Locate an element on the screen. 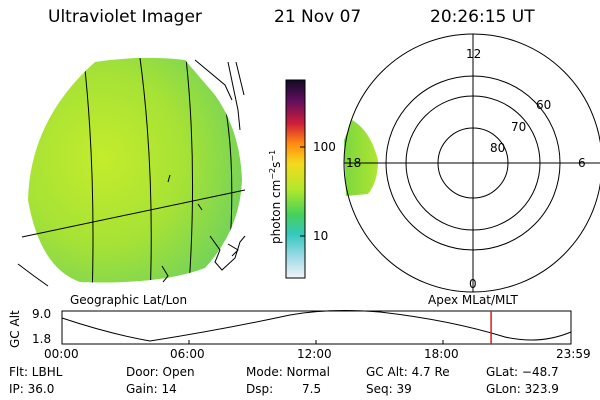 The image size is (600, 400). timeline-ymax: 9.0 is located at coordinates (42, 314).